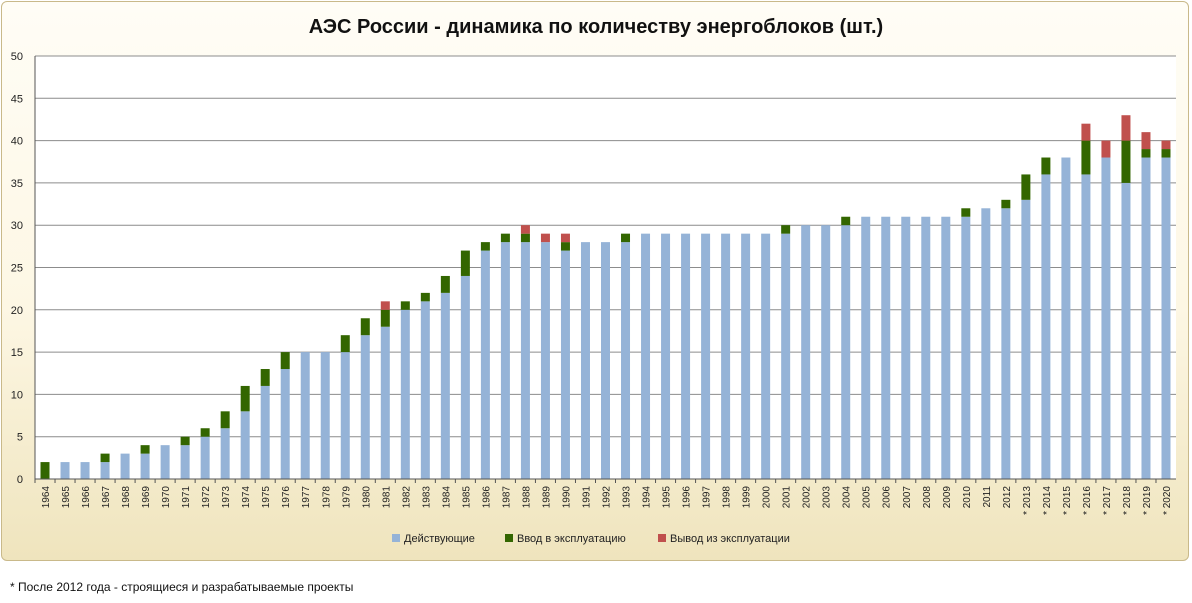  What do you see at coordinates (306, 497) in the screenshot?
I see `x-tick-label: 1977` at bounding box center [306, 497].